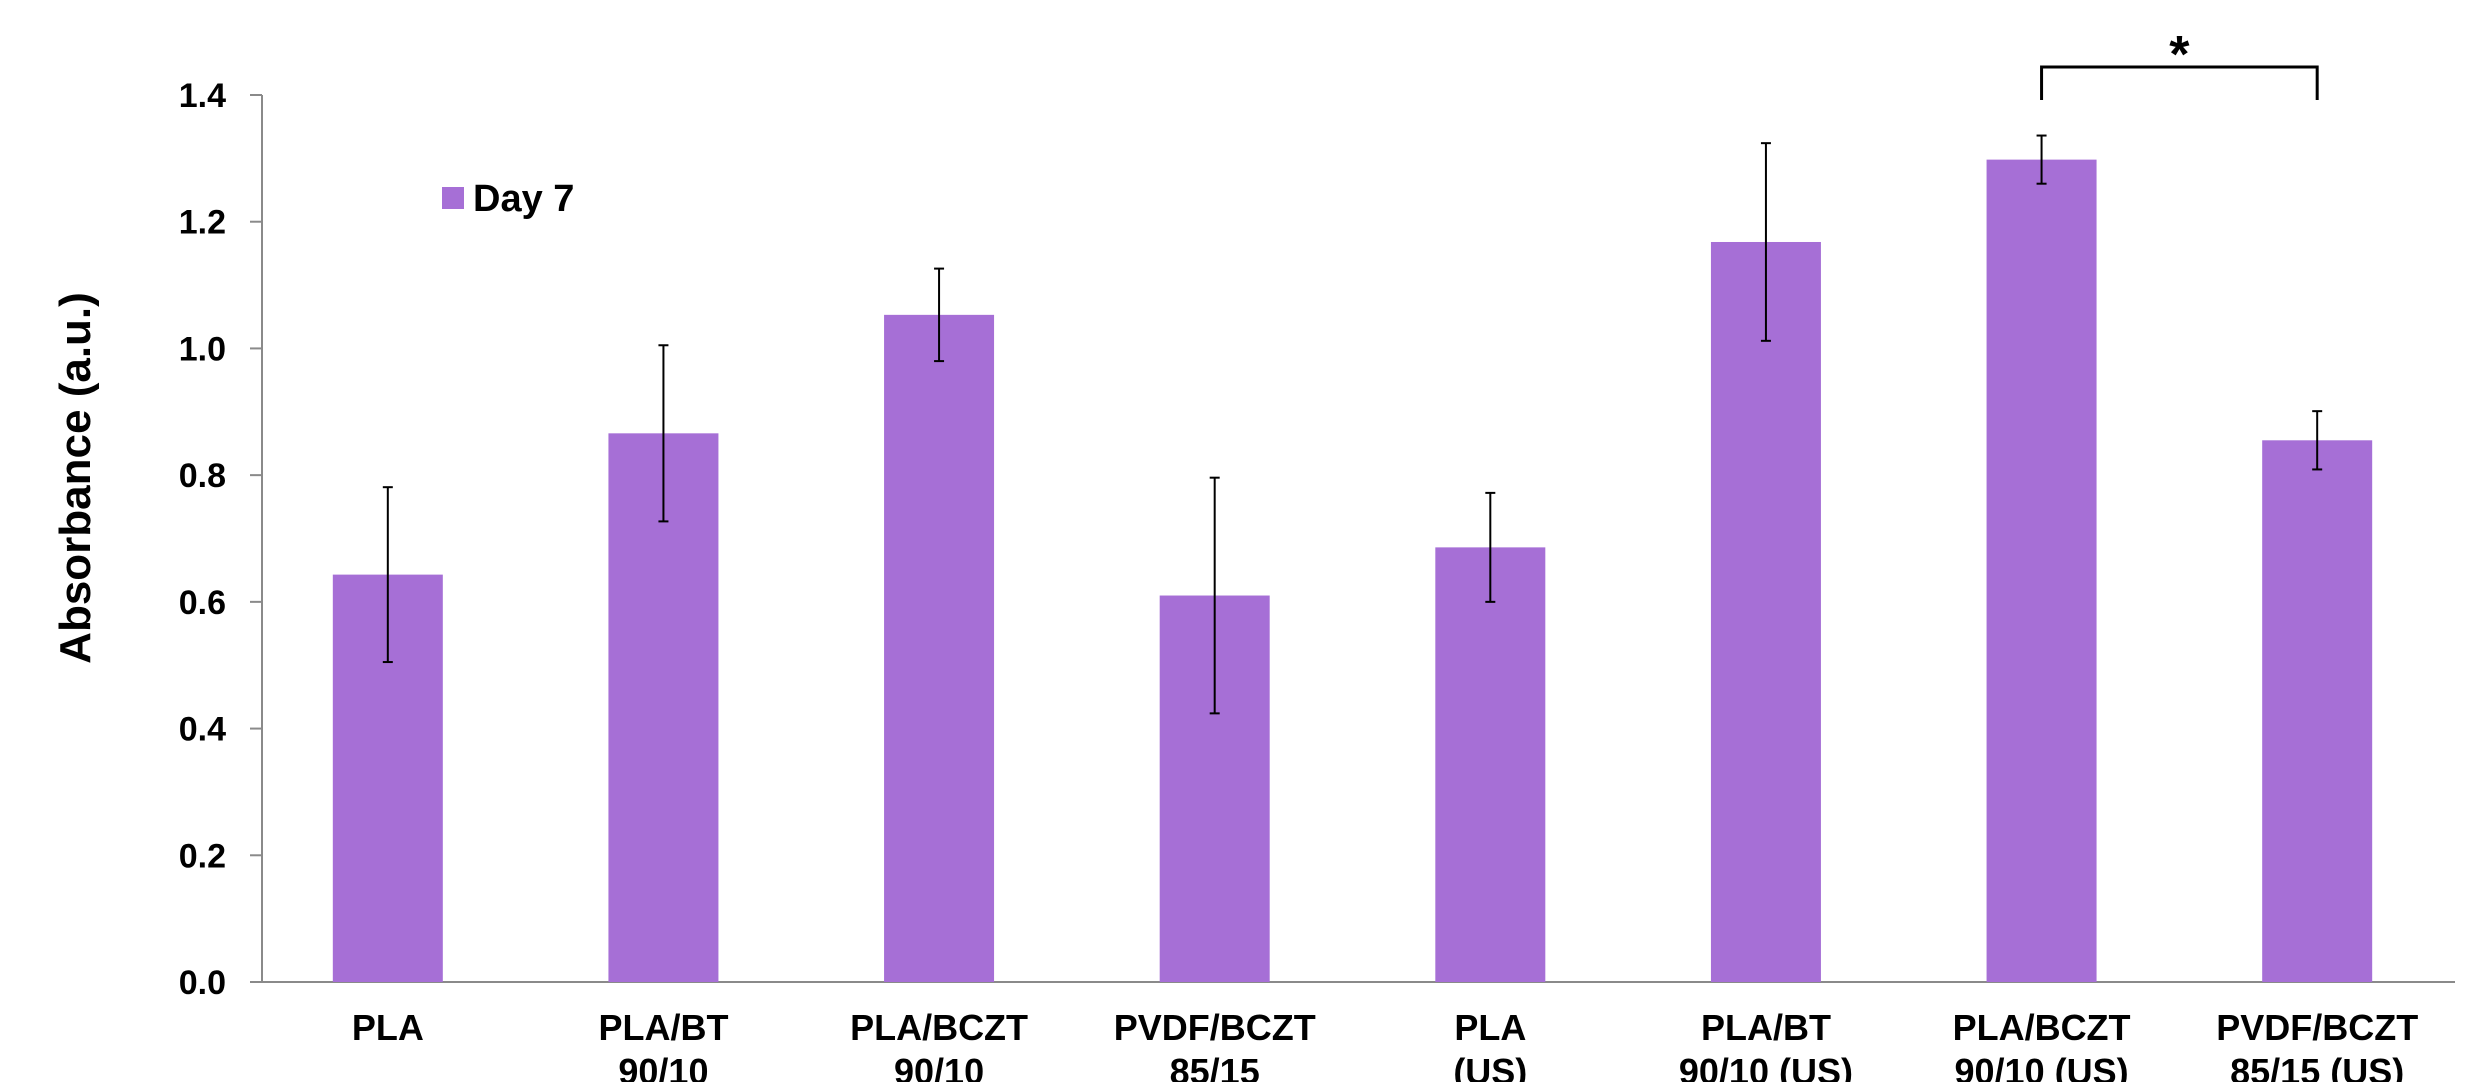 This screenshot has height=1082, width=2486. Describe the element at coordinates (1490, 1066) in the screenshot. I see `x-tick-label: (US)` at that location.